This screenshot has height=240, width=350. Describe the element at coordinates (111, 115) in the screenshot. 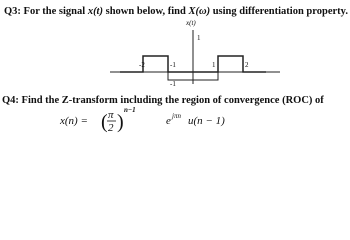

I see `fraction-numerator: π` at that location.